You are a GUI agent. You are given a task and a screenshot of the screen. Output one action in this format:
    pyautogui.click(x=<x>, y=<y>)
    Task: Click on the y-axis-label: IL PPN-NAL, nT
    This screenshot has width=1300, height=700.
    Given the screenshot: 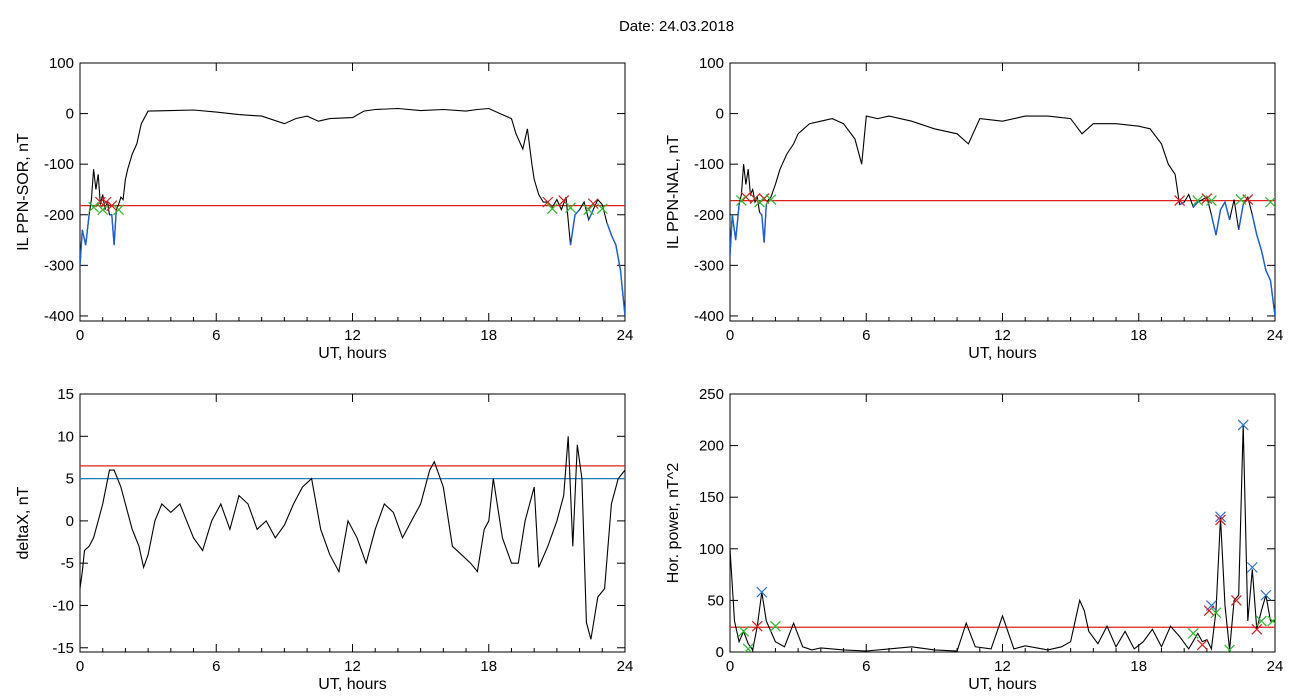 What is the action you would take?
    pyautogui.click(x=673, y=192)
    